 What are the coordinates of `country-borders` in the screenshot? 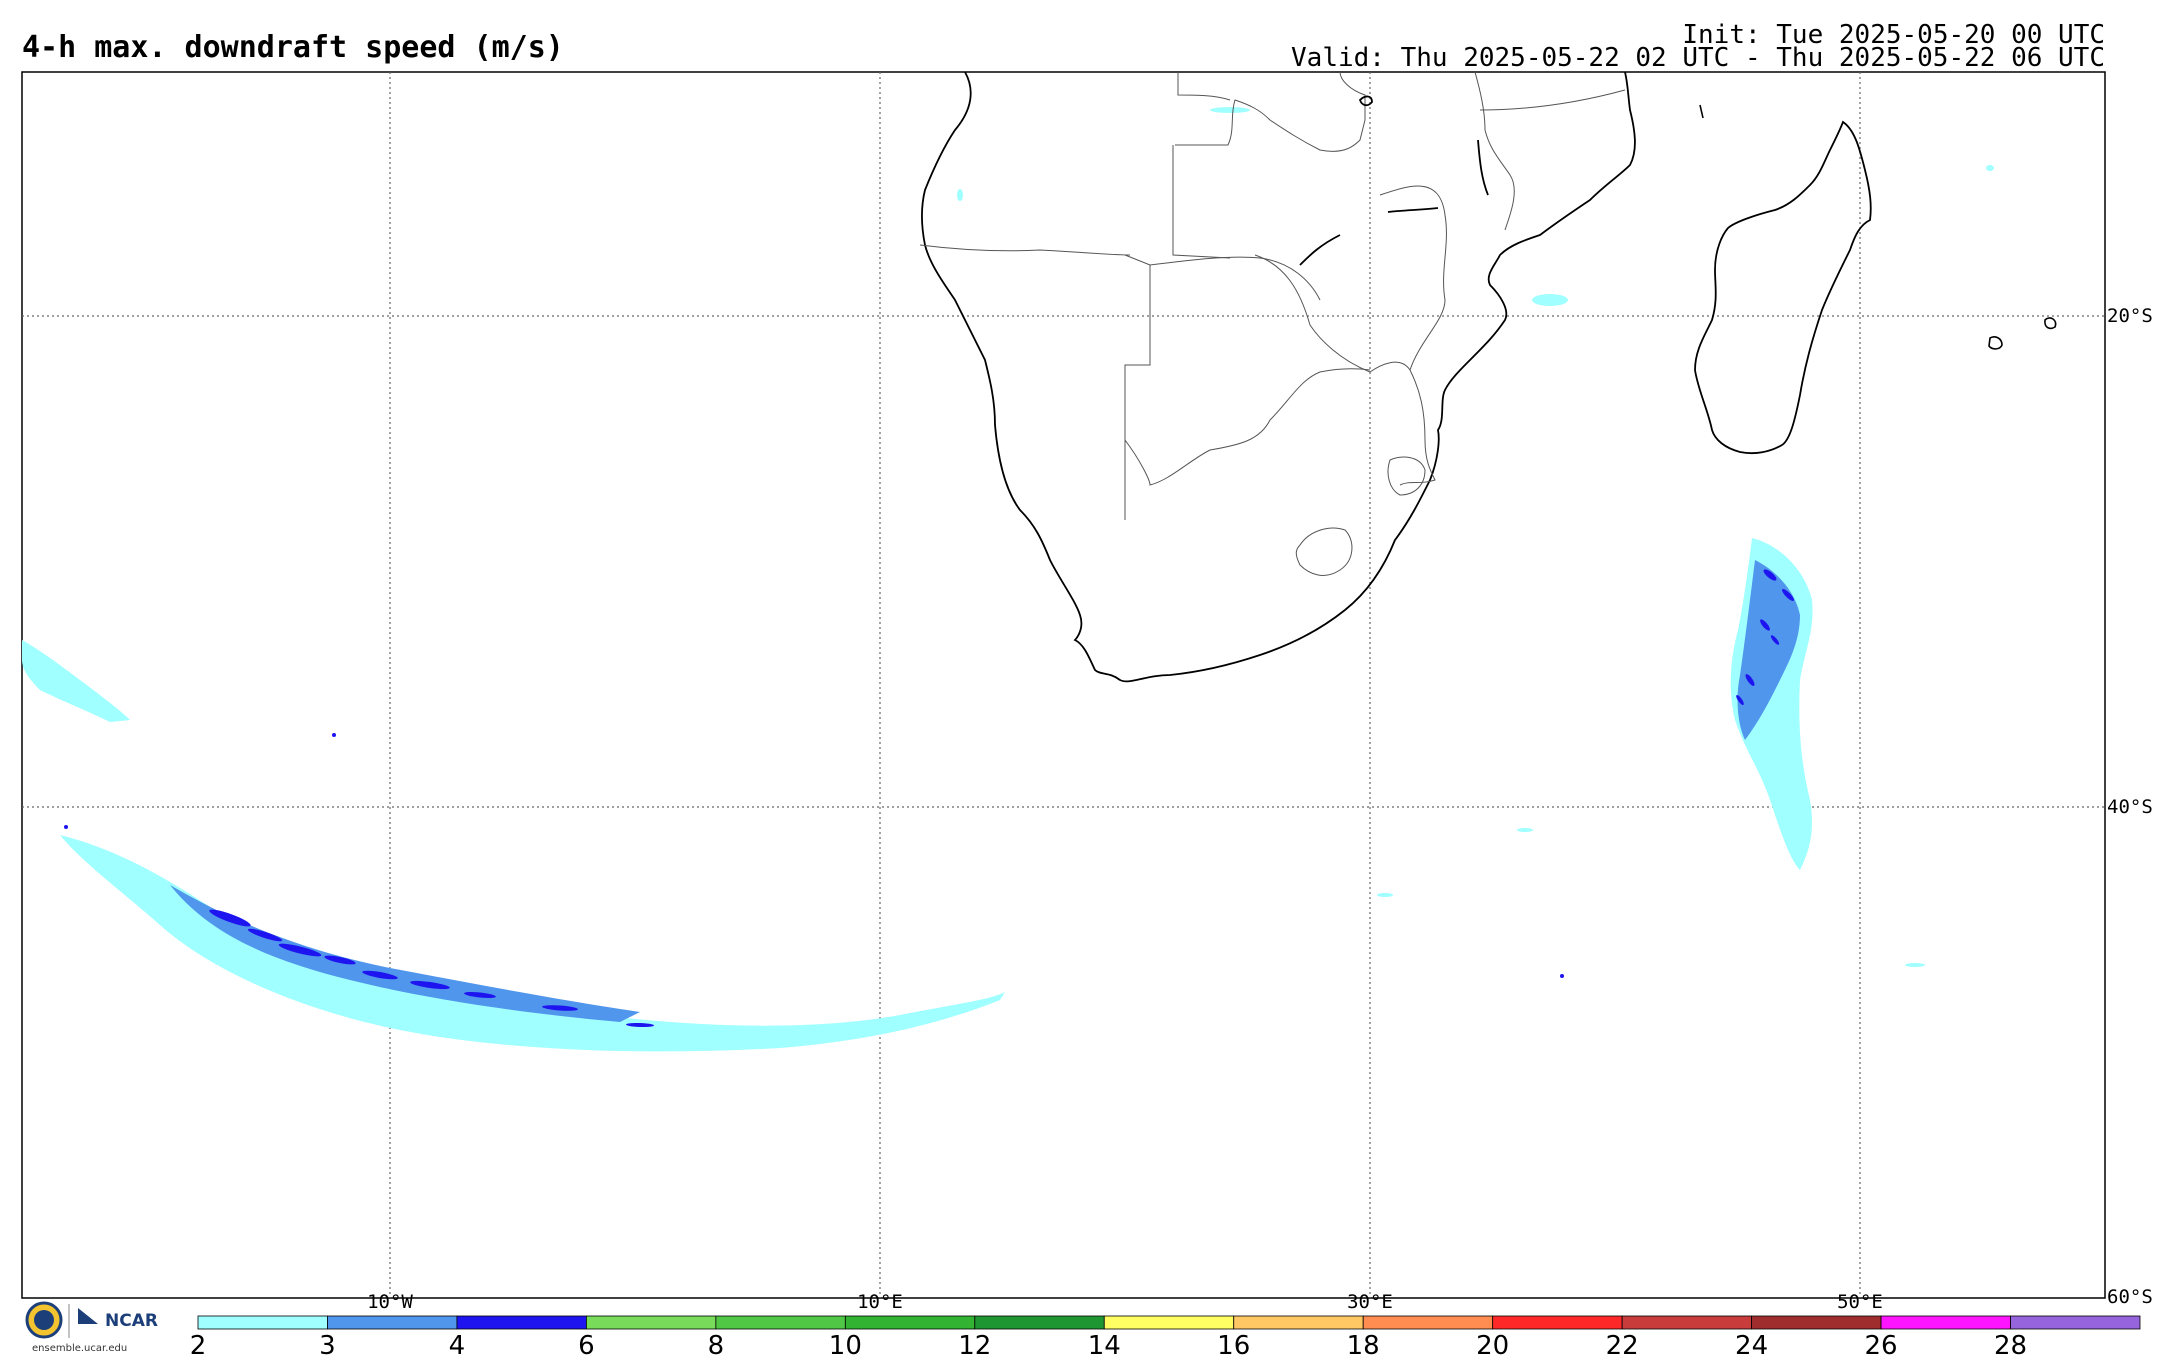 It's located at (1272, 323).